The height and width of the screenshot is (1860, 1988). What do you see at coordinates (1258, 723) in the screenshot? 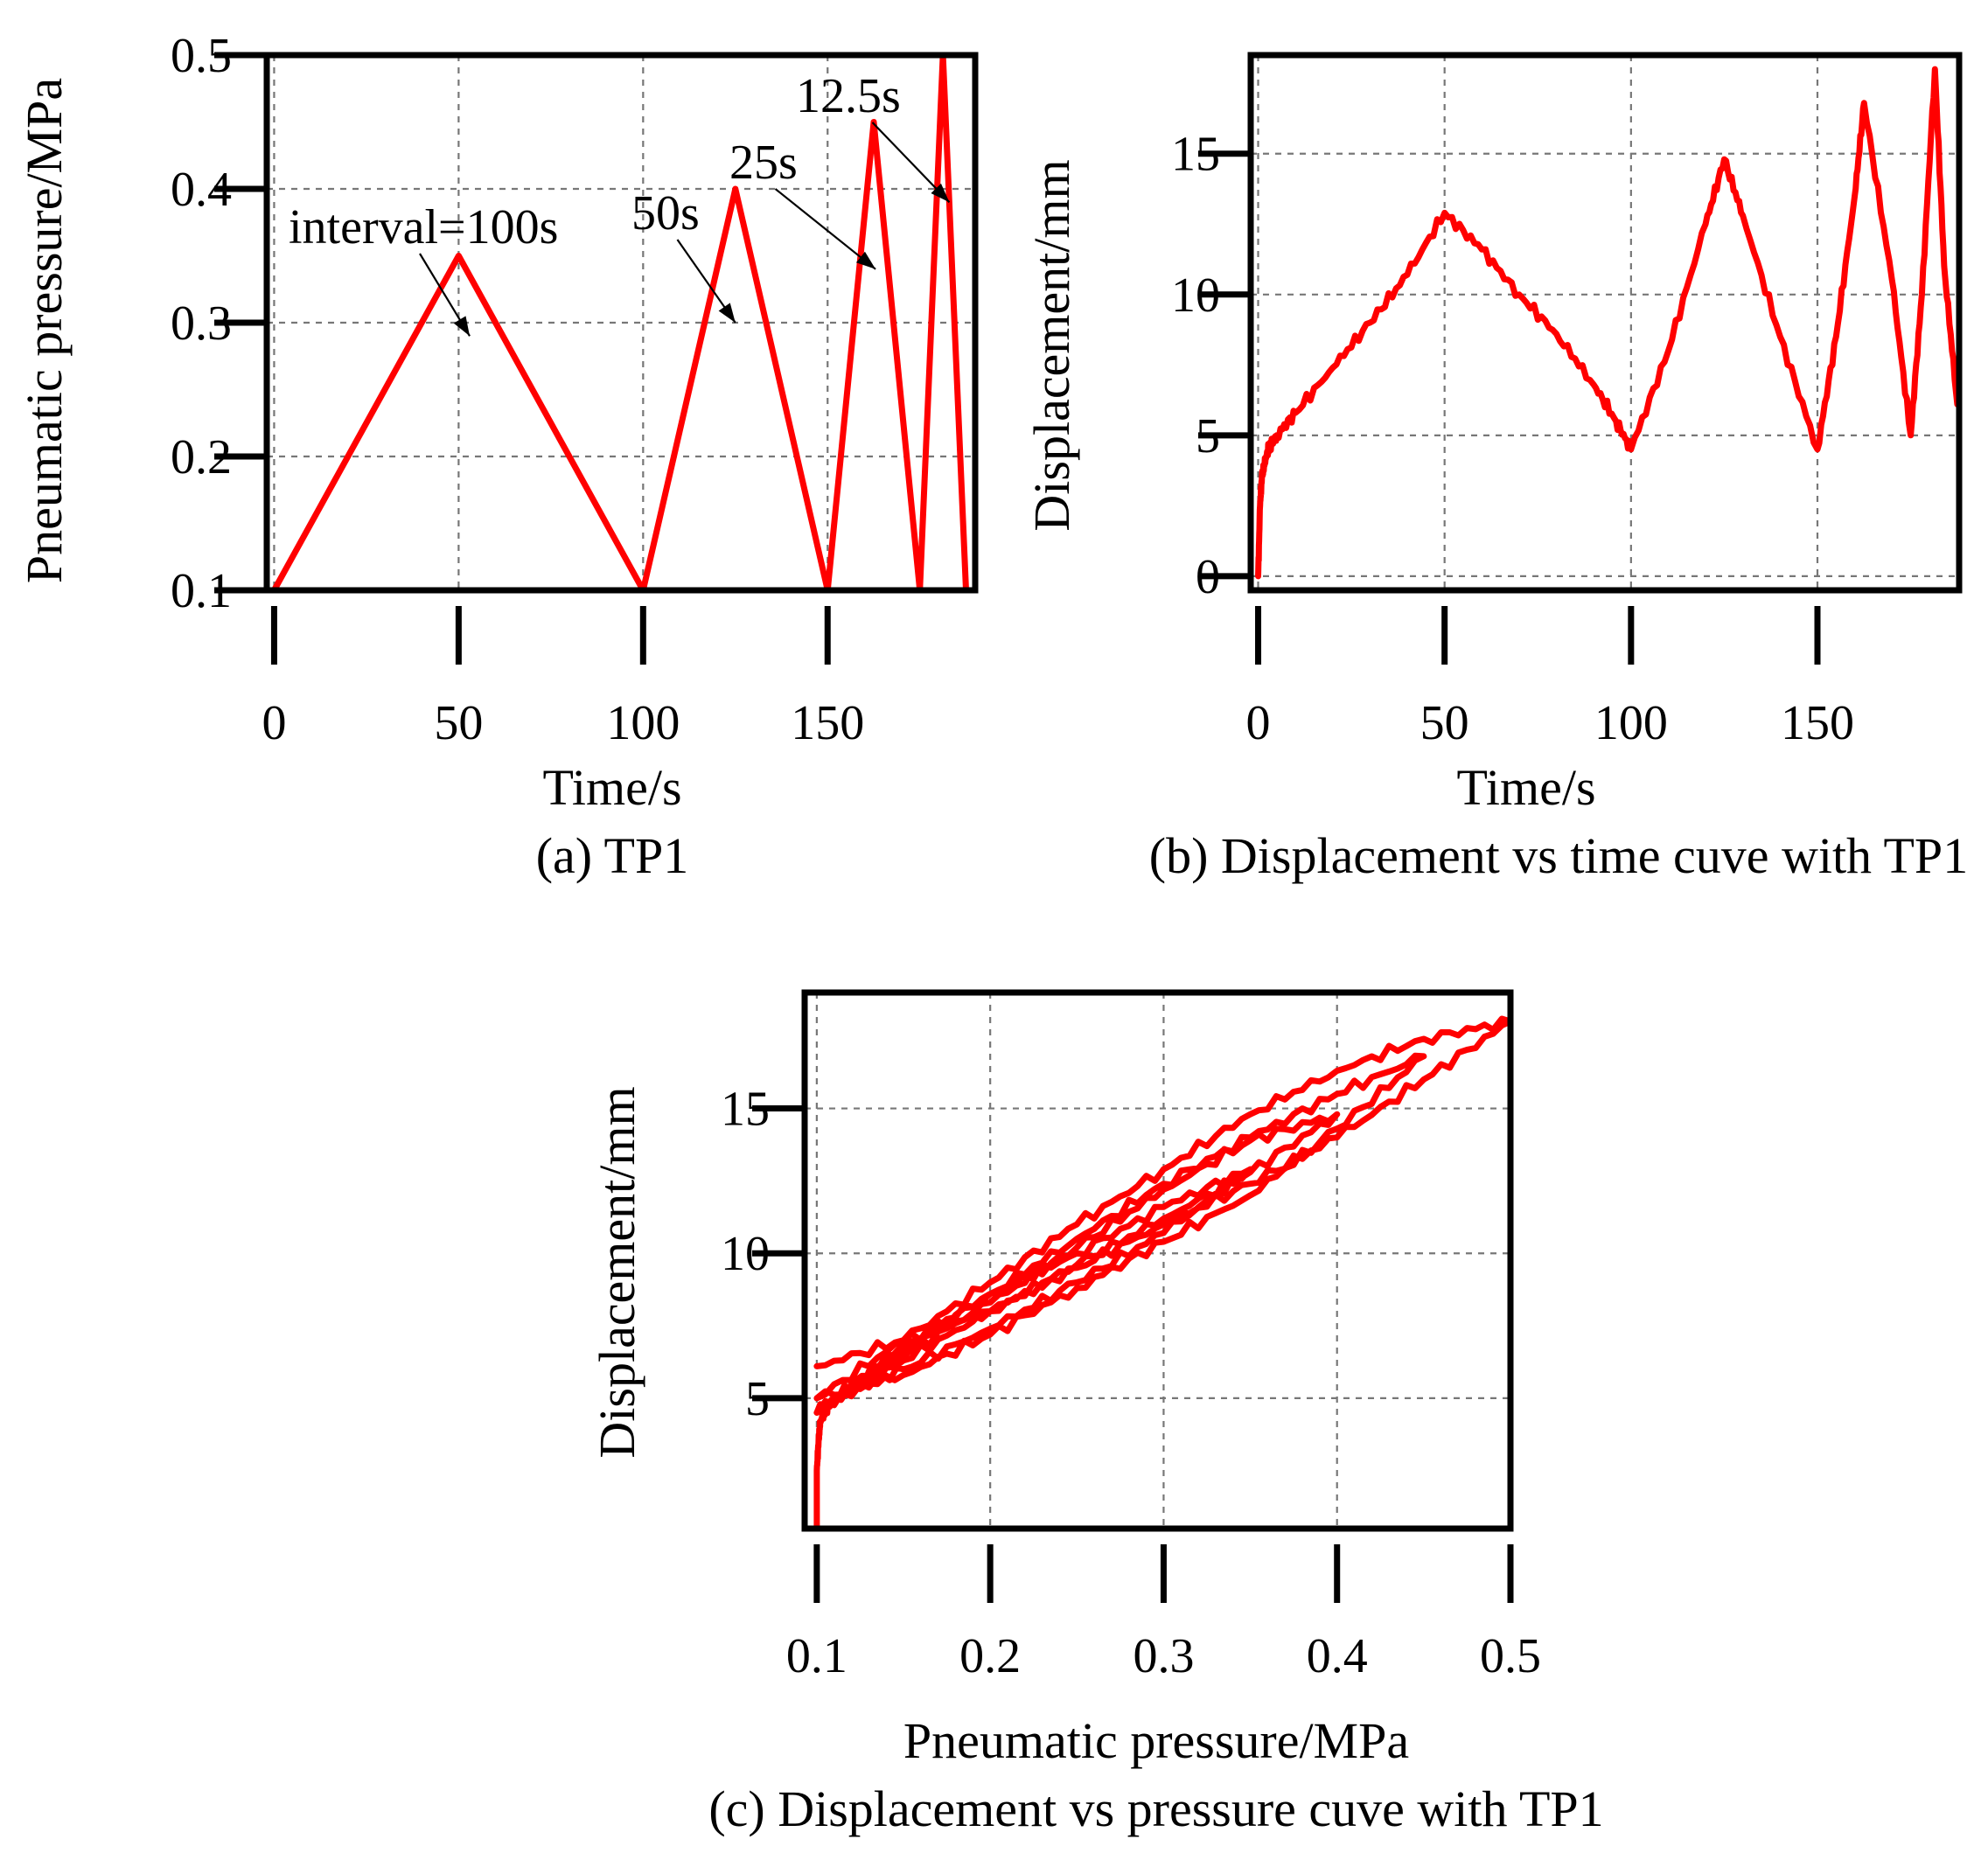
I see `panel-b-xtick-label-0: 0` at bounding box center [1258, 723].